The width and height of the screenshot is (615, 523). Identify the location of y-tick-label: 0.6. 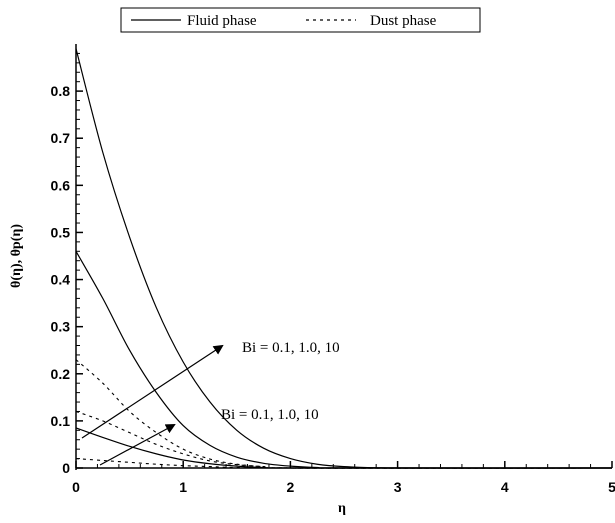
(61, 185).